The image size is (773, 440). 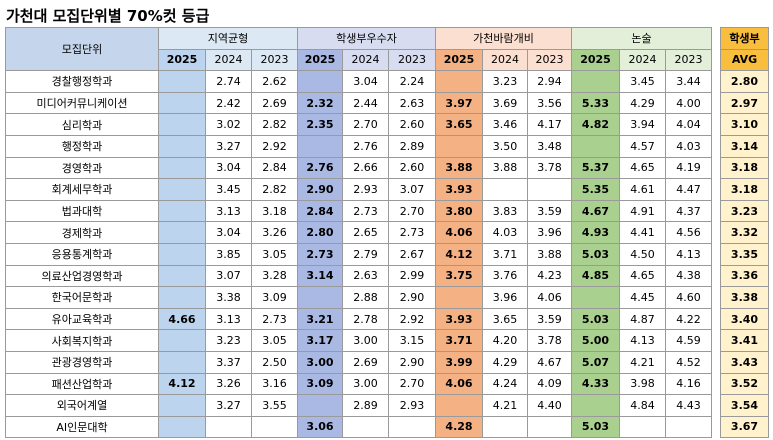 I want to click on grade-cell: 3.14, so click(x=320, y=276).